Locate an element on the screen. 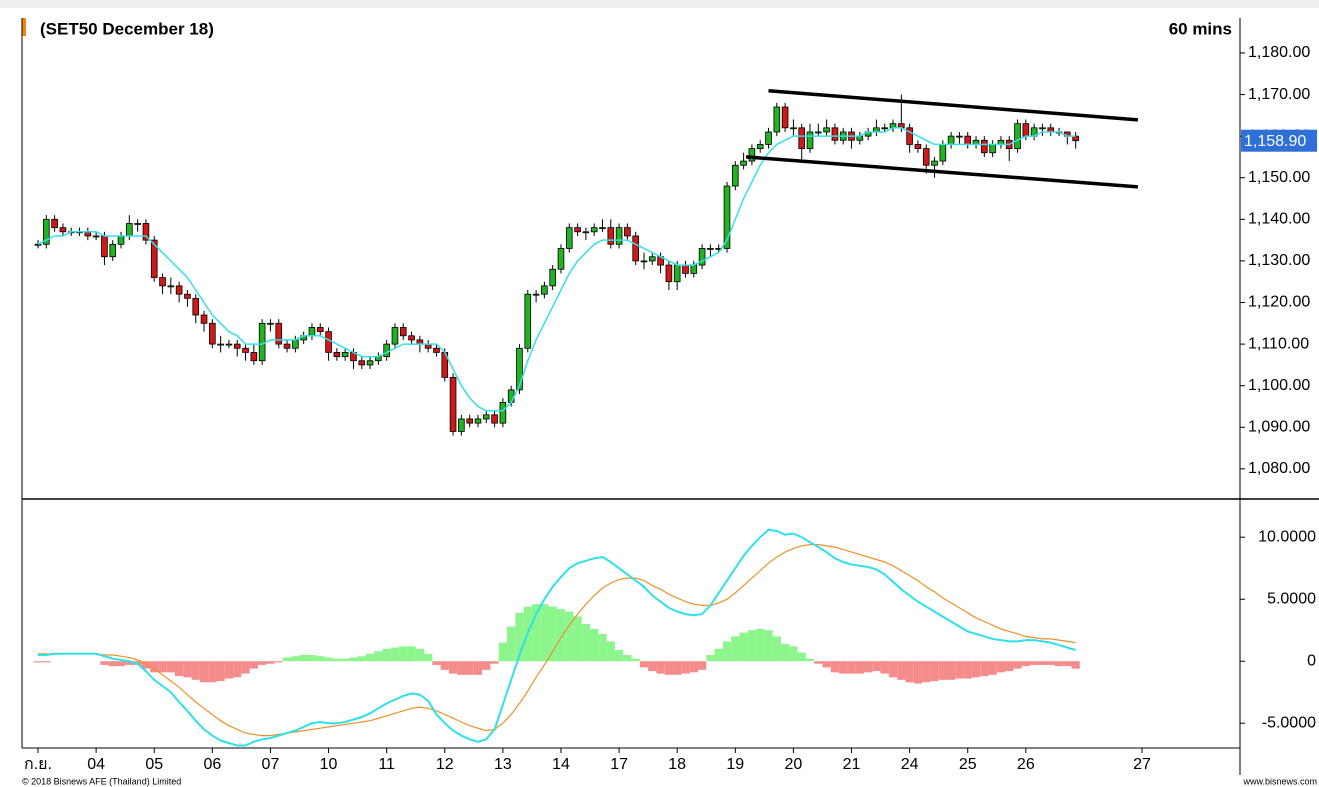 The image size is (1319, 787). chart-title: (SET50 December 18) is located at coordinates (127, 28).